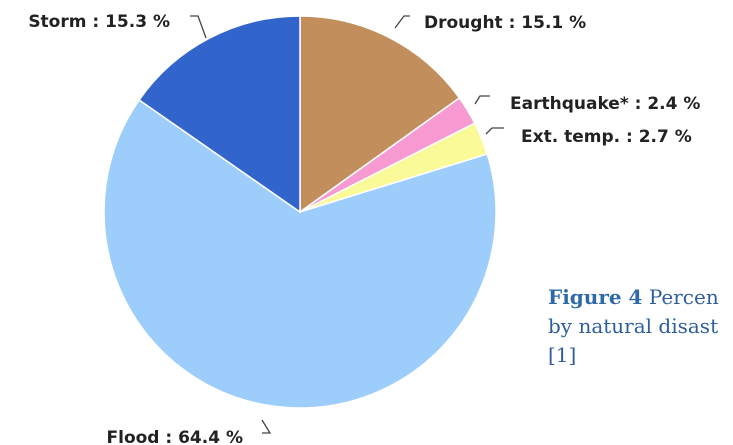 Image resolution: width=733 pixels, height=445 pixels. What do you see at coordinates (595, 297) in the screenshot?
I see `figure-caption-label: Figure 4` at bounding box center [595, 297].